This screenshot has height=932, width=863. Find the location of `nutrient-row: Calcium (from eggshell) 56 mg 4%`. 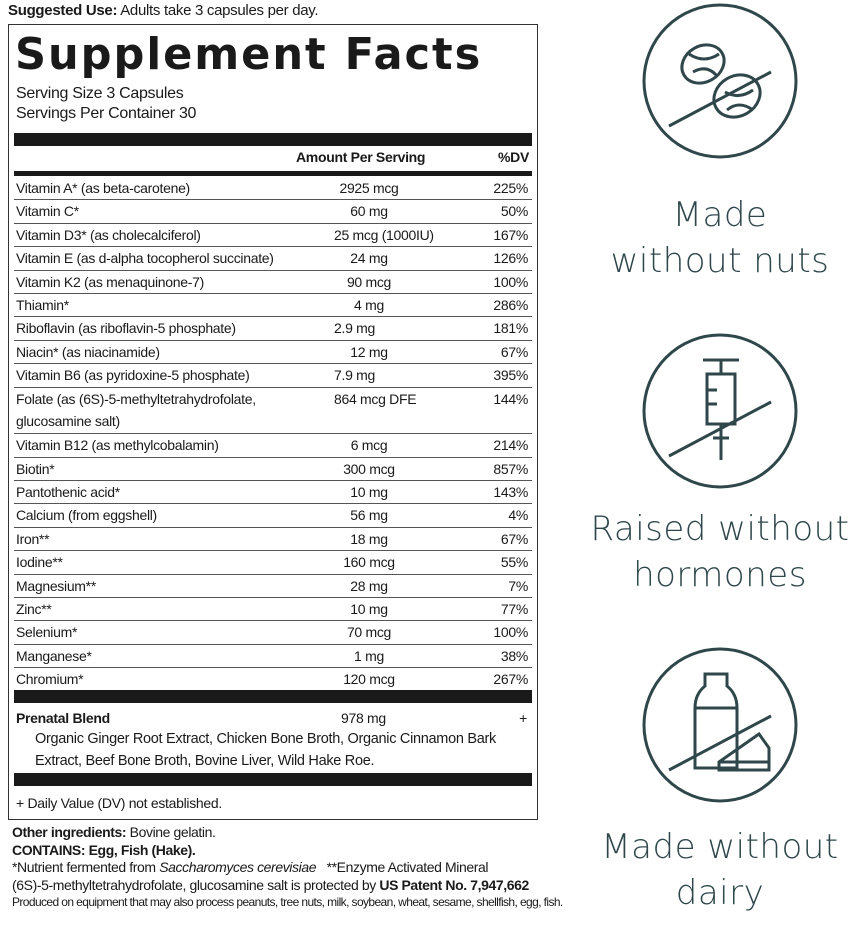

nutrient-row: Calcium (from eggshell) 56 mg 4% is located at coordinates (273, 516).